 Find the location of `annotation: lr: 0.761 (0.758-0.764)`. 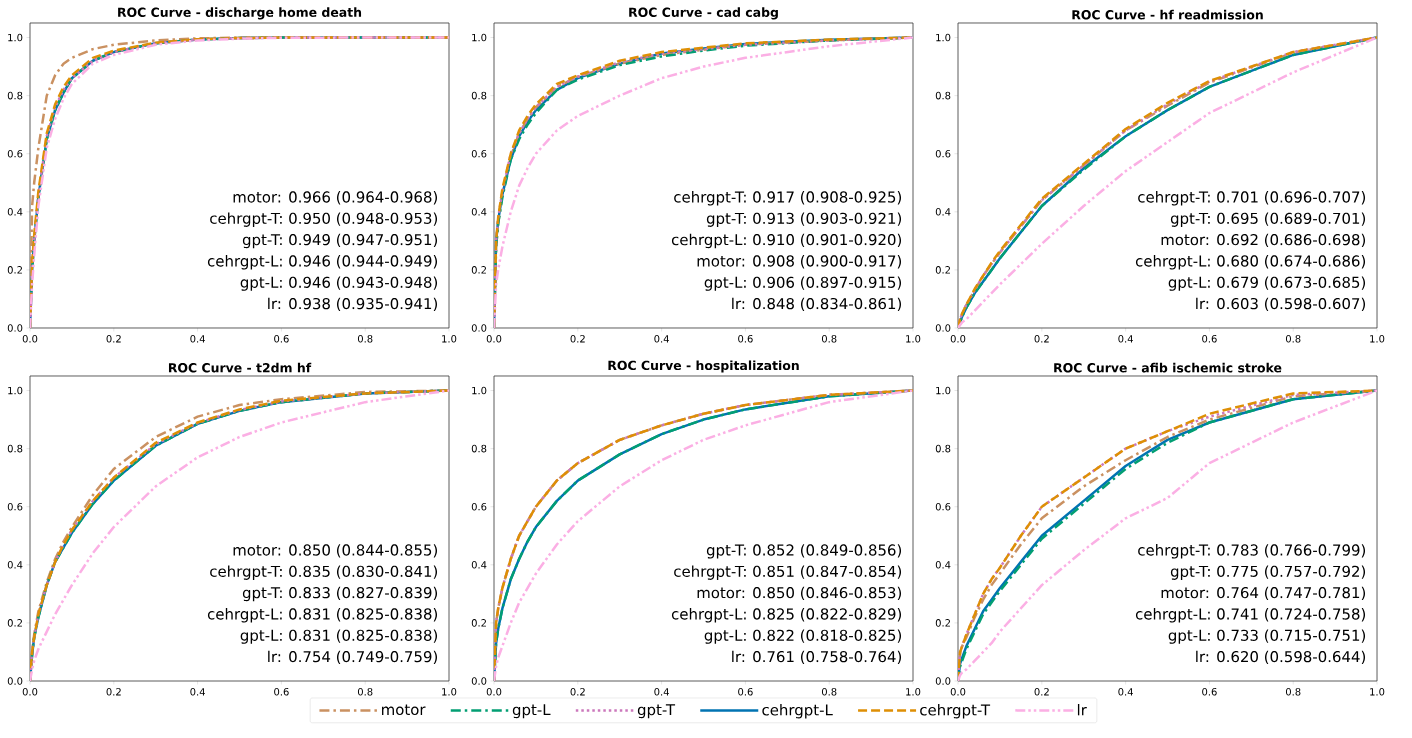

annotation: lr: 0.761 (0.758-0.764) is located at coordinates (817, 657).